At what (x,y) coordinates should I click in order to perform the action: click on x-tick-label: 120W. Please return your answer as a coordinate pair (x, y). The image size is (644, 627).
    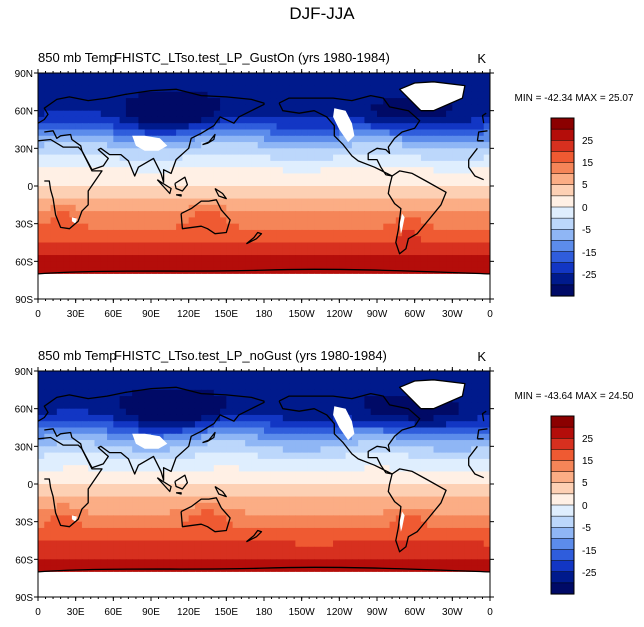
    Looking at the image, I should click on (339, 612).